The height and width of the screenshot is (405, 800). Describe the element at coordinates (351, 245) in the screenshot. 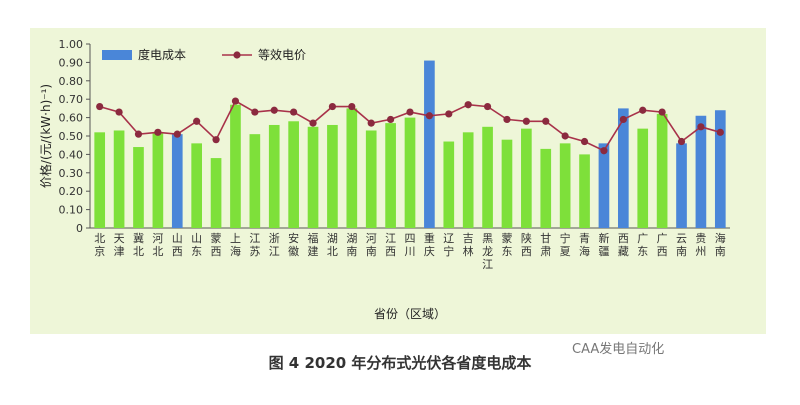

I see `x-tick-label: 湖南` at that location.